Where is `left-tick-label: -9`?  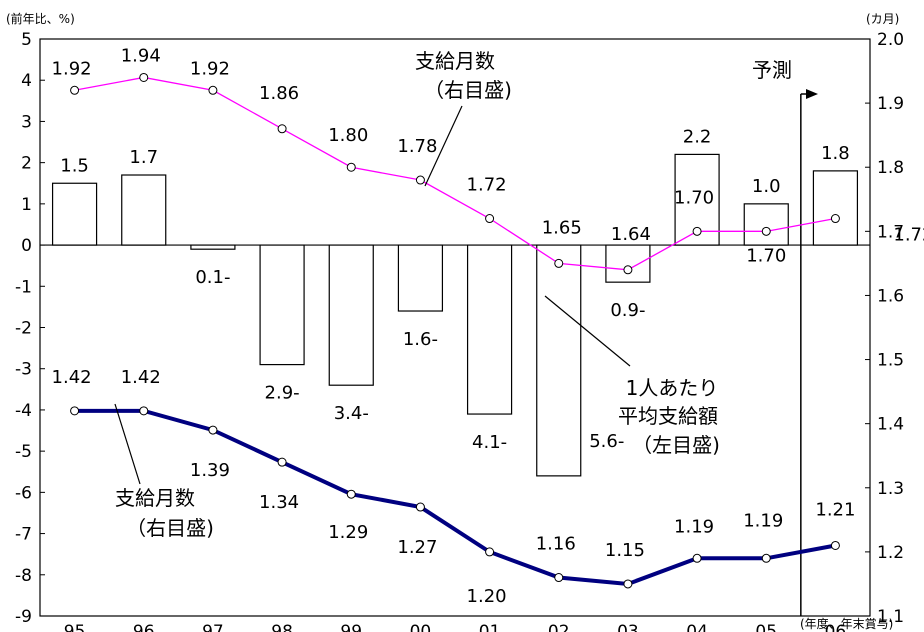
left-tick-label: -9 is located at coordinates (23, 617).